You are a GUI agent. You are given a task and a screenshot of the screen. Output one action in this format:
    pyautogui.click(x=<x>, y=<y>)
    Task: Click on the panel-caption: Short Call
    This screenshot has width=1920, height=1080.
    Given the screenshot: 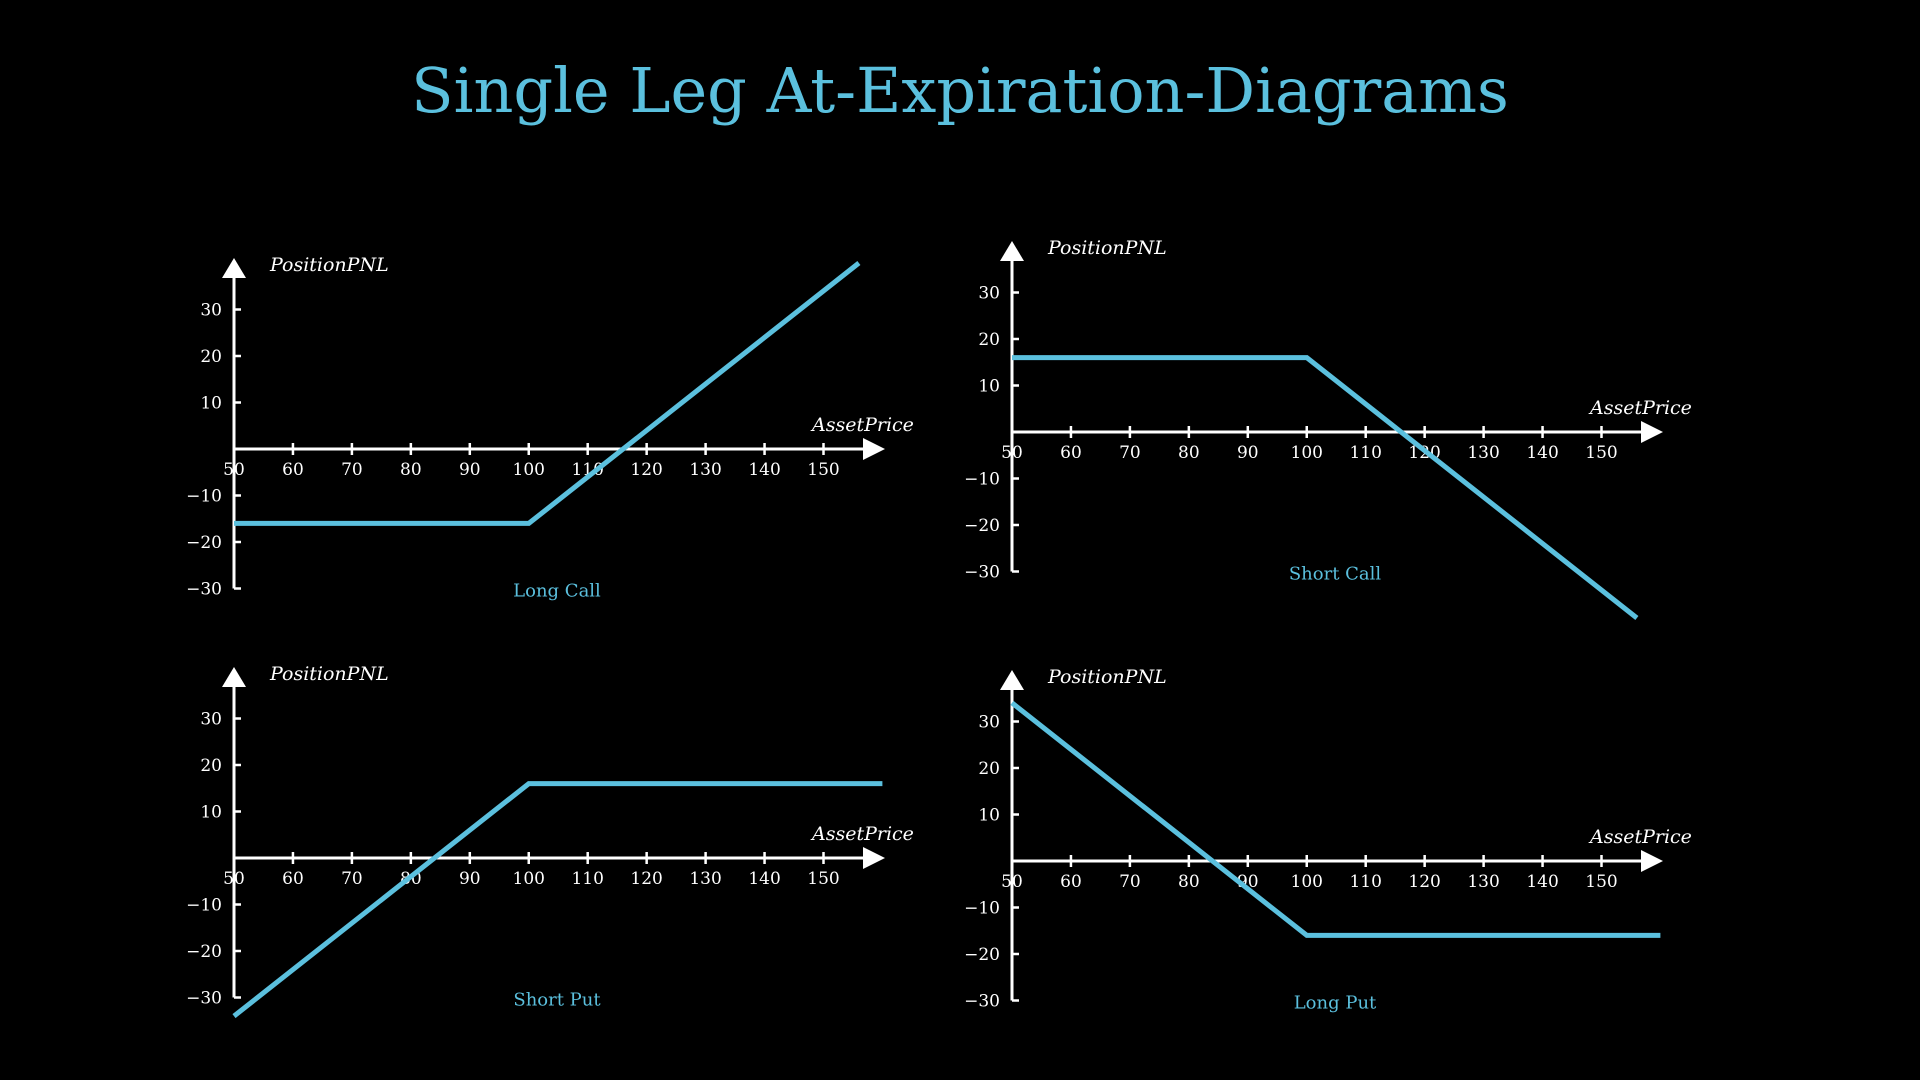 What is the action you would take?
    pyautogui.click(x=1335, y=574)
    